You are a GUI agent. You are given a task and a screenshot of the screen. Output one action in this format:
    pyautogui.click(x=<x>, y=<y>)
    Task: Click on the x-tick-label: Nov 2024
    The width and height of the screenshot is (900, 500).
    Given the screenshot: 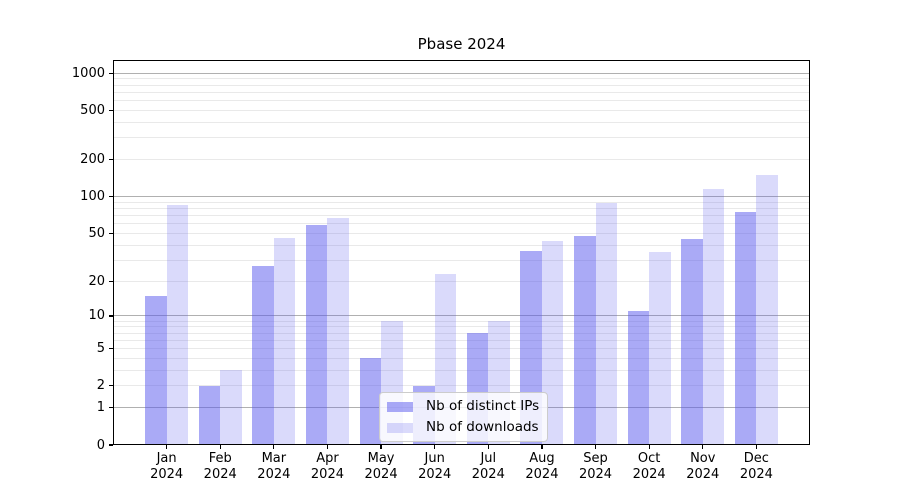 What is the action you would take?
    pyautogui.click(x=703, y=467)
    